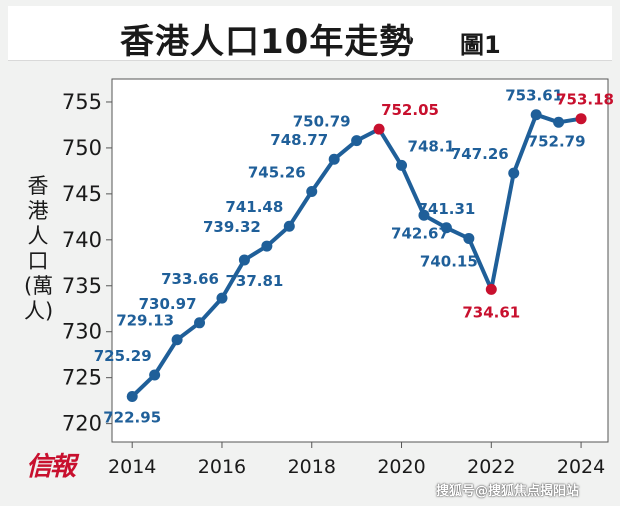  Describe the element at coordinates (322, 122) in the screenshot. I see `data-label: 750.79` at that location.